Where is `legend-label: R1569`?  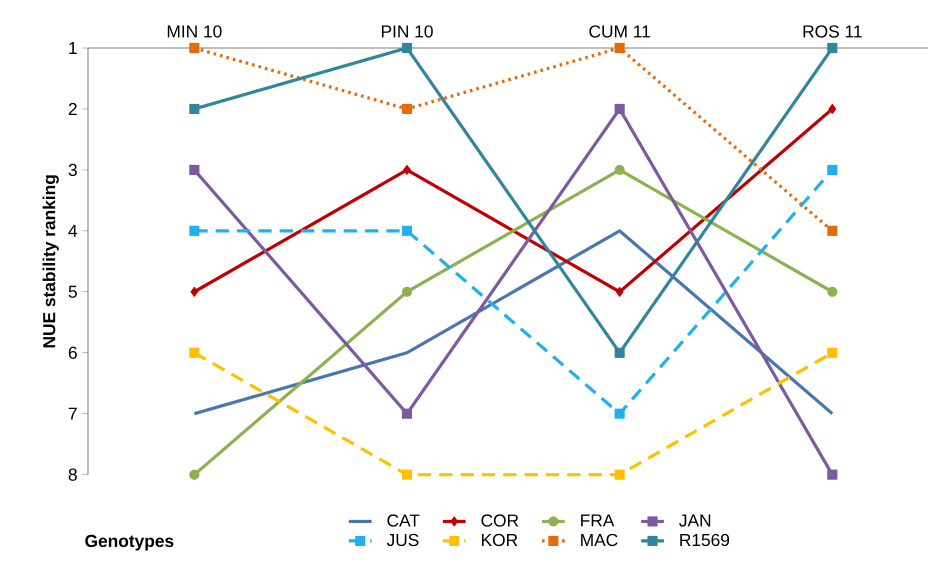 legend-label: R1569 is located at coordinates (705, 540).